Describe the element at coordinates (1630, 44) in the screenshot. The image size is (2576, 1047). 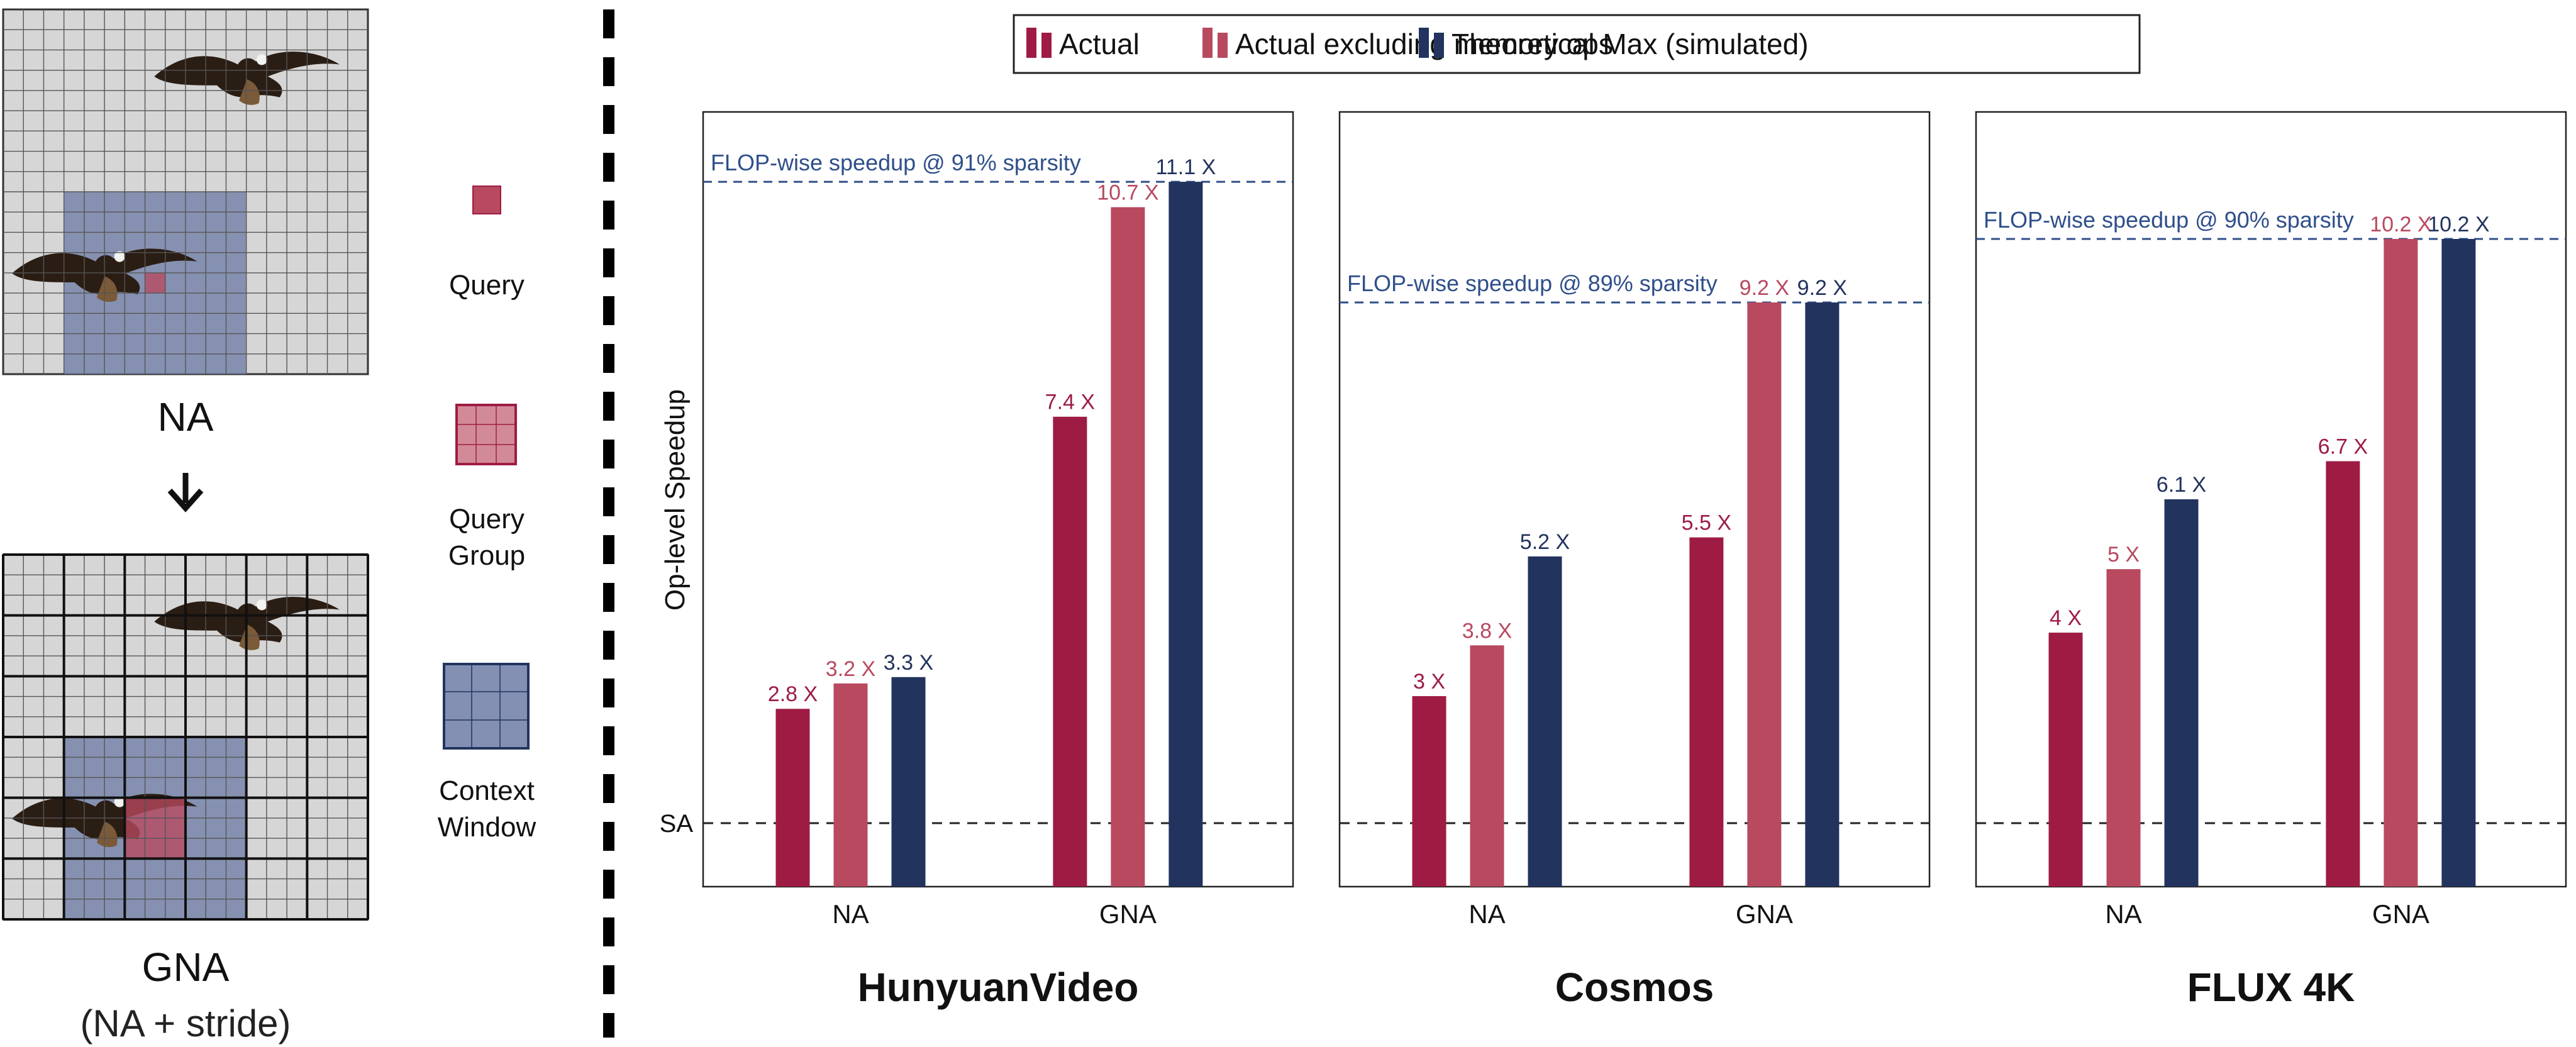
I see `legend-label-theoretical: Theoretical Max (simulated)` at that location.